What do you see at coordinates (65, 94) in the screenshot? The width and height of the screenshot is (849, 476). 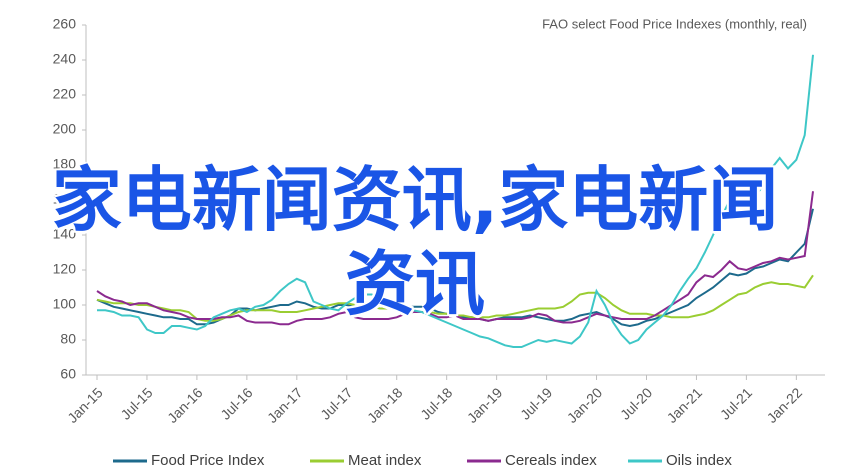 I see `y-tick-label: 220` at bounding box center [65, 94].